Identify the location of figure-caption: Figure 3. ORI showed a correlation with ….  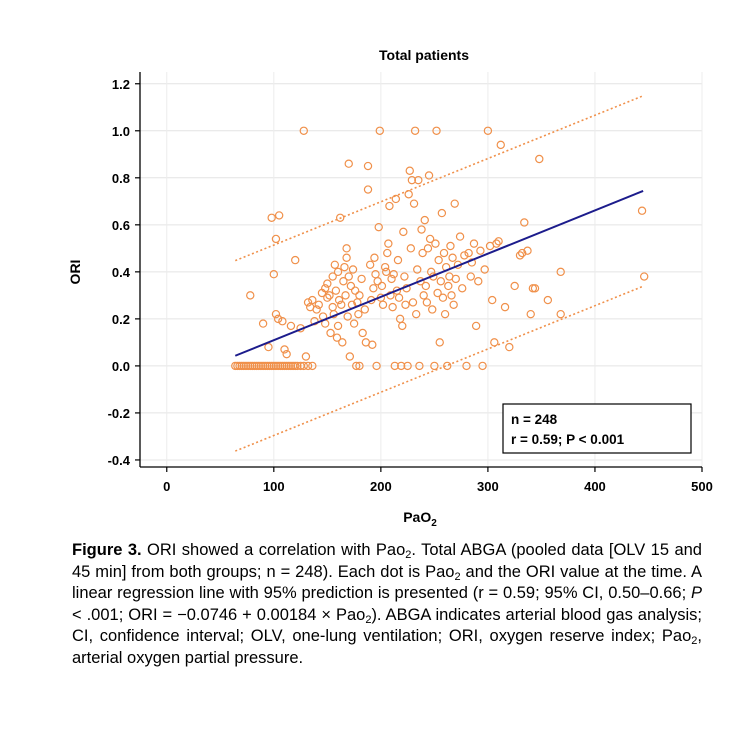
(387, 604).